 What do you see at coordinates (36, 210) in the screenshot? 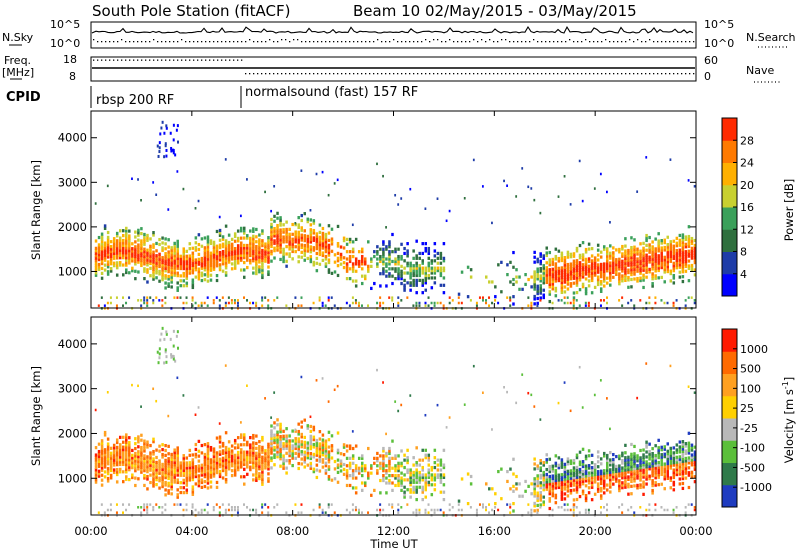
I see `power-ylabel: Slant Range [km]` at bounding box center [36, 210].